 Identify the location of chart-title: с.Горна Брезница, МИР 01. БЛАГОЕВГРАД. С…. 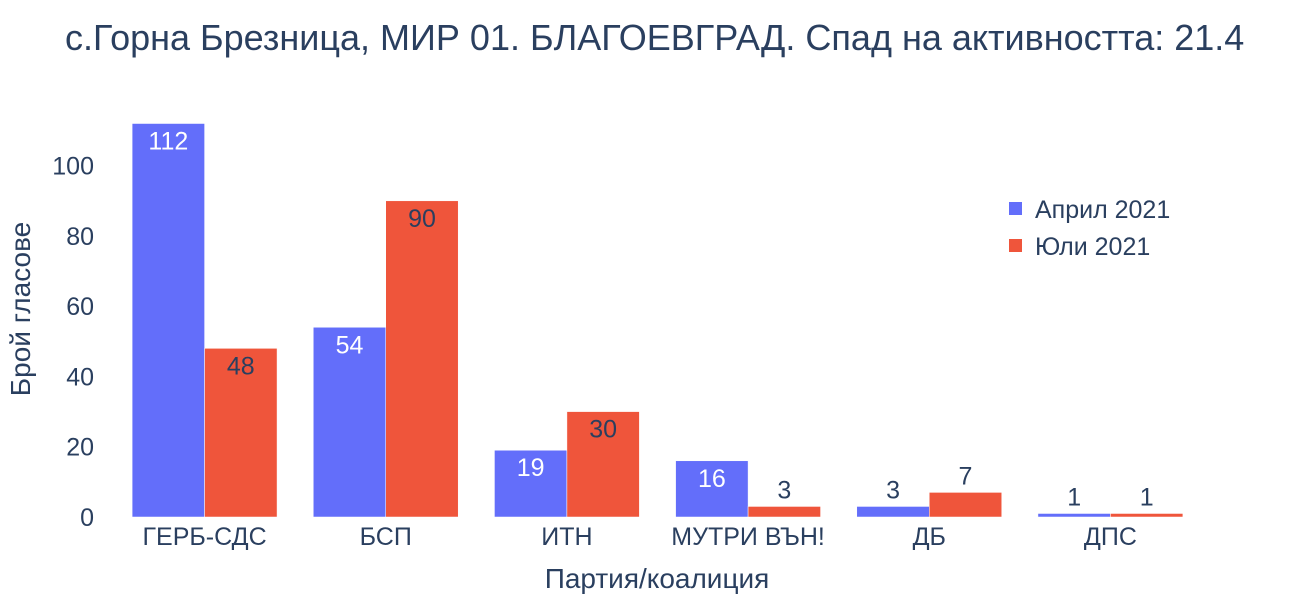
(654, 37).